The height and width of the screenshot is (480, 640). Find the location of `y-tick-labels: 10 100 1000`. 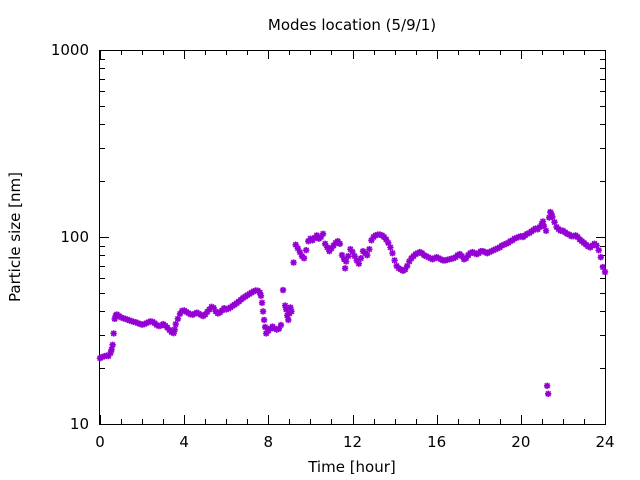

y-tick-labels: 10 100 1000 is located at coordinates (70, 237).